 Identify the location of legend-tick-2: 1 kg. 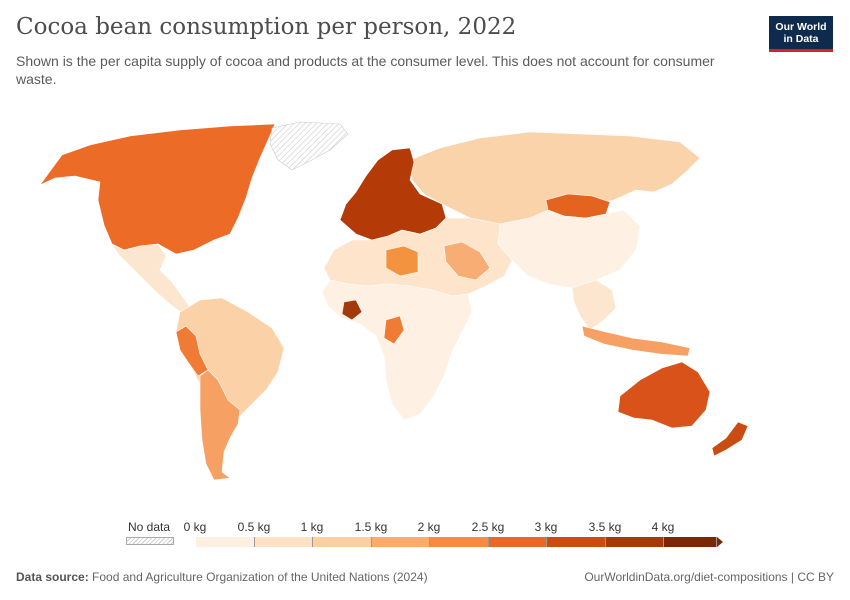
(312, 527).